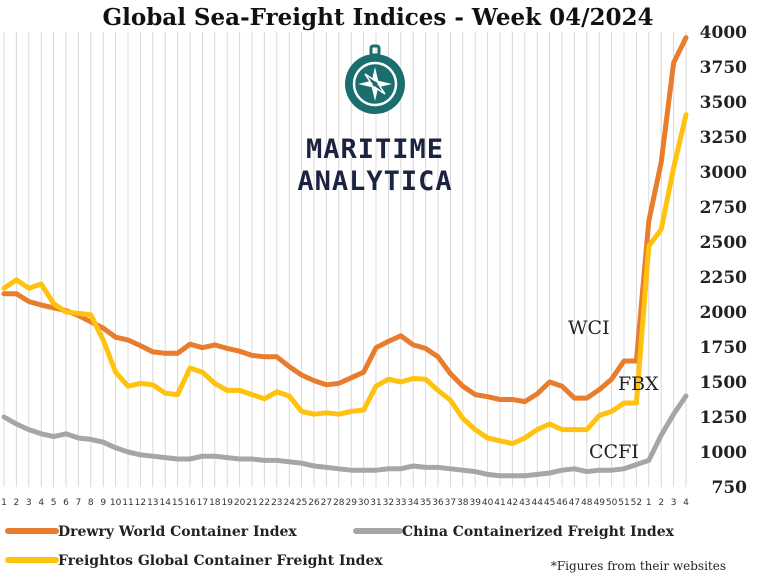 The height and width of the screenshot is (578, 758). What do you see at coordinates (488, 503) in the screenshot?
I see `x-tick-label: 40` at bounding box center [488, 503].